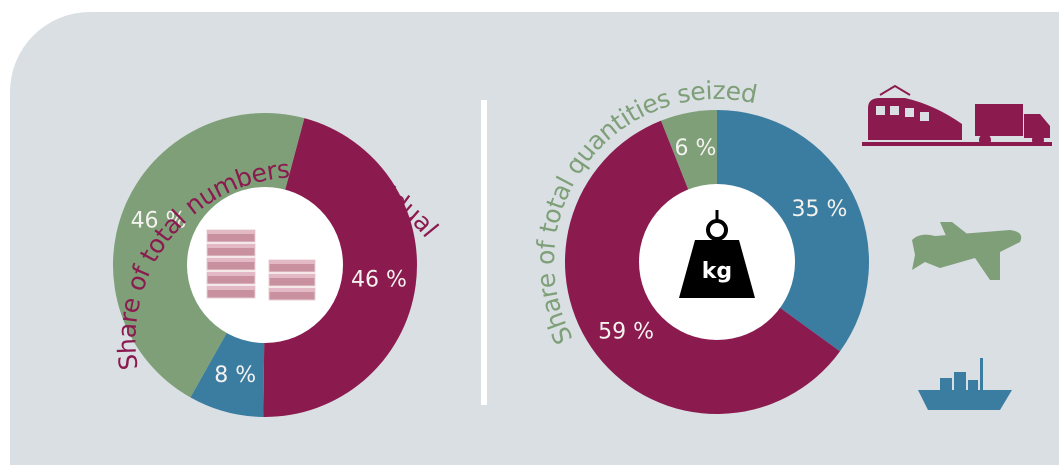 The width and height of the screenshot is (1059, 465). I want to click on value-label: 8 %, so click(235, 375).